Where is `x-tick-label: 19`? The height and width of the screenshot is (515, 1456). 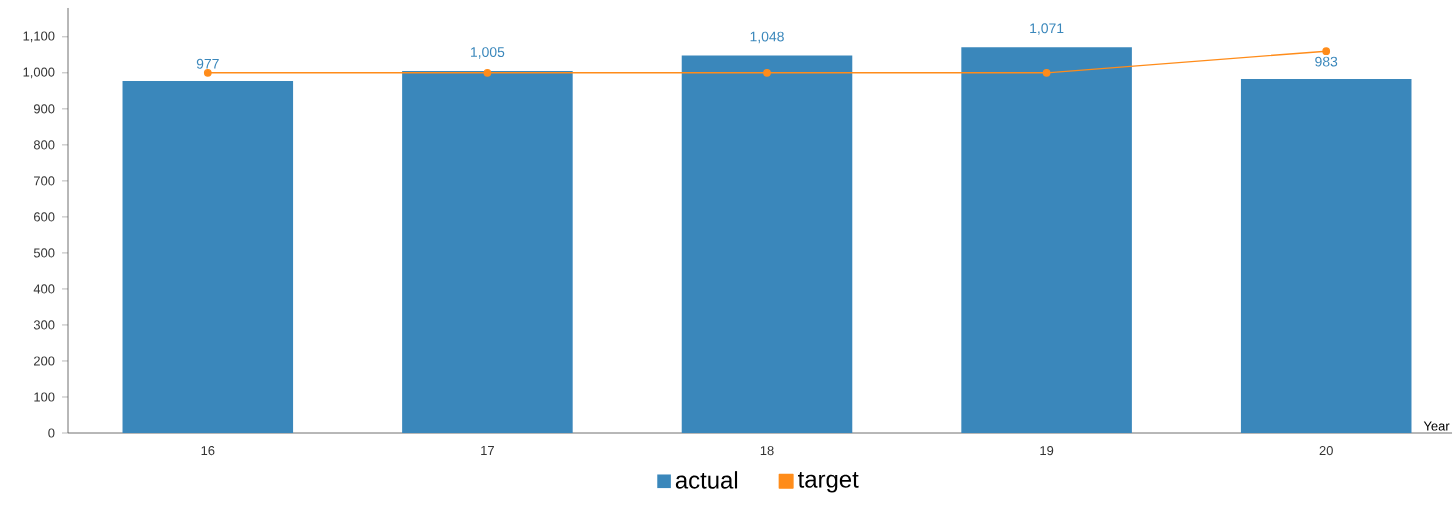
x-tick-label: 19 is located at coordinates (1047, 451).